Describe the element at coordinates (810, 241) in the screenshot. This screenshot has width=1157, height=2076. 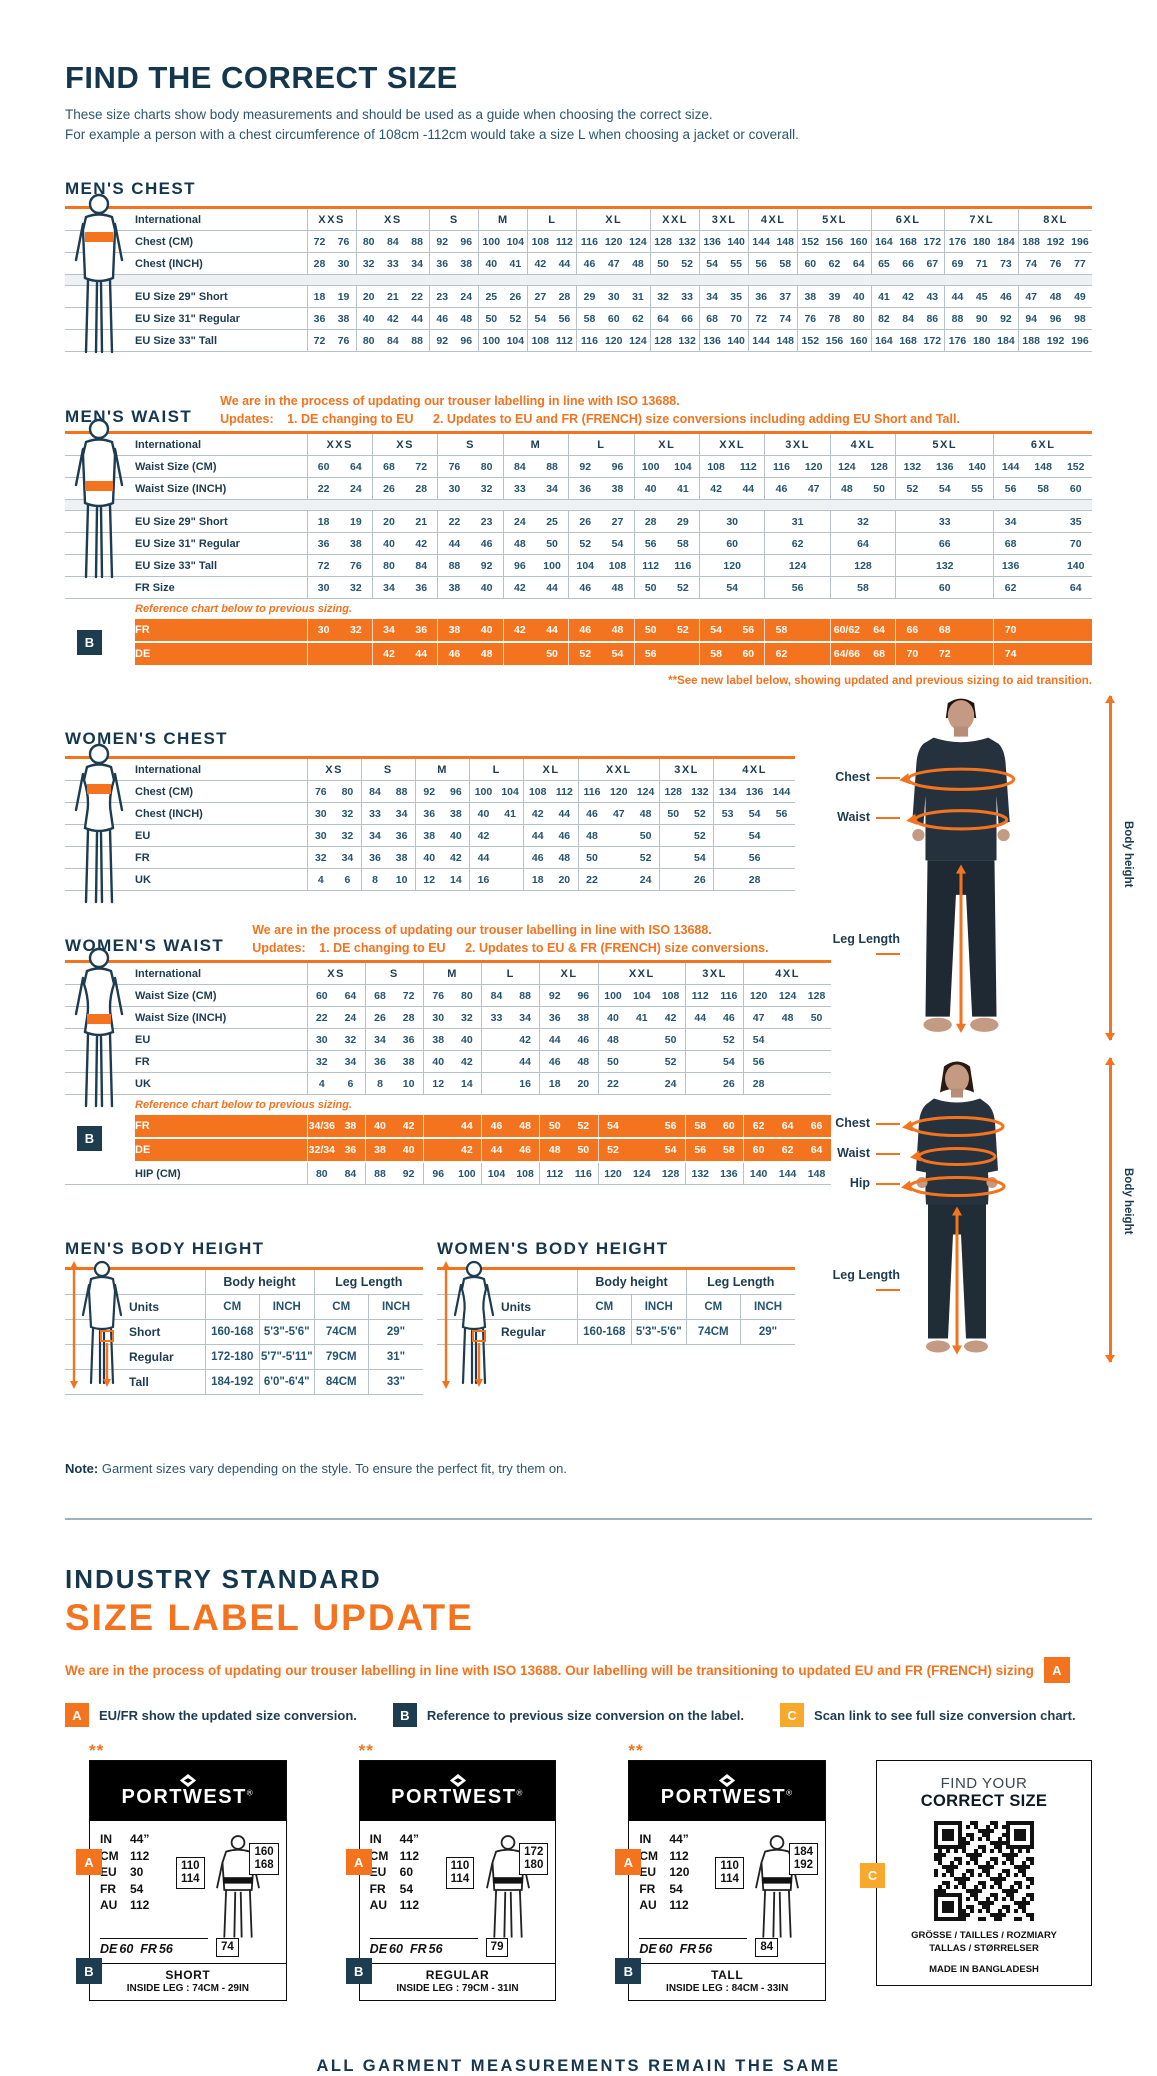
I see `size-value: 152` at that location.